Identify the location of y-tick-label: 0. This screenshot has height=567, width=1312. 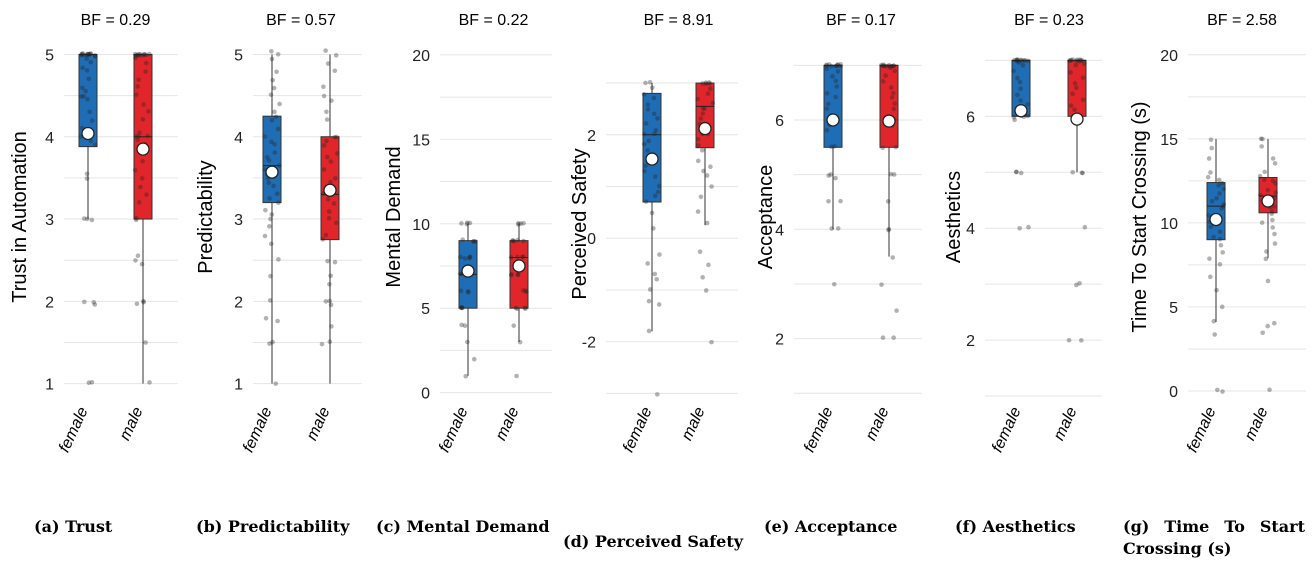
(425, 394).